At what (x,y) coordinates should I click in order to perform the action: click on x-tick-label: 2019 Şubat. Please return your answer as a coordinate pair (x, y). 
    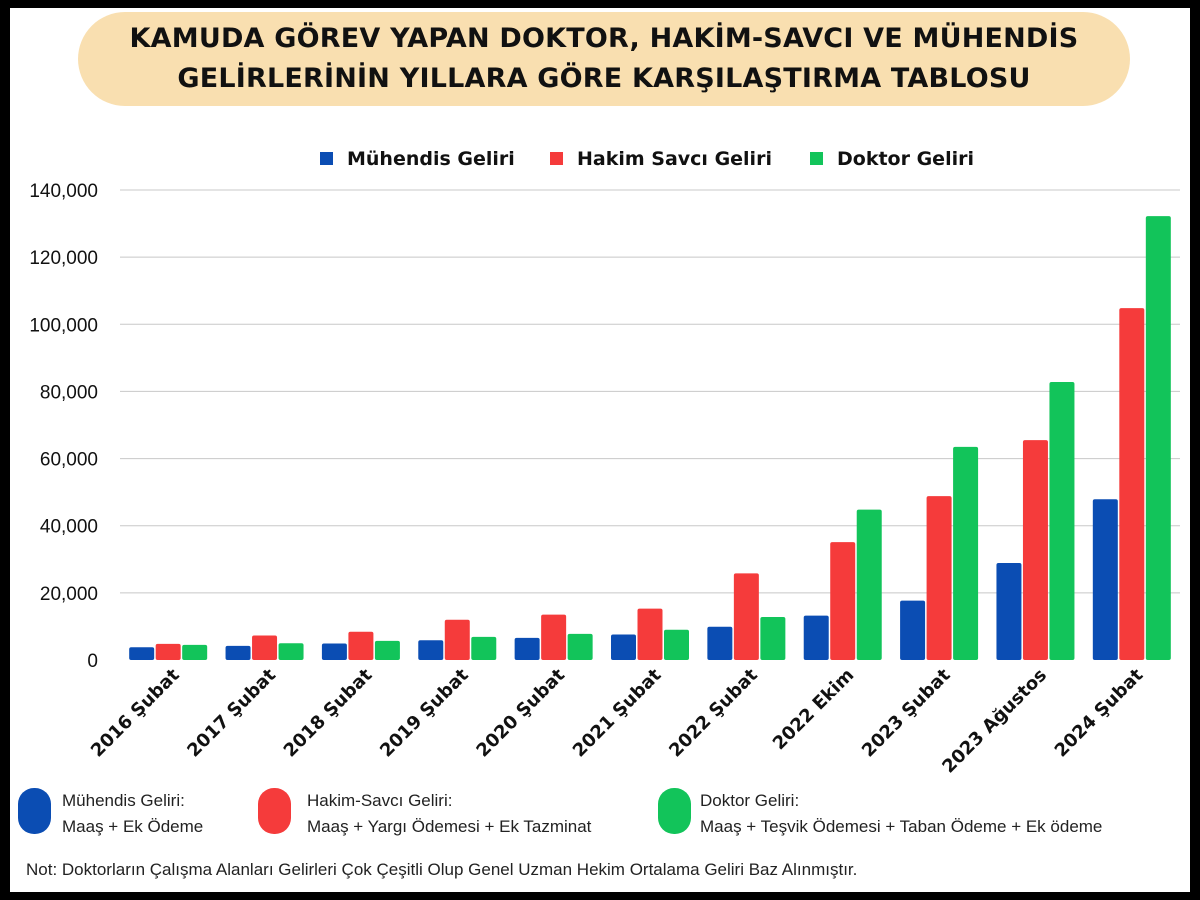
    Looking at the image, I should click on (424, 712).